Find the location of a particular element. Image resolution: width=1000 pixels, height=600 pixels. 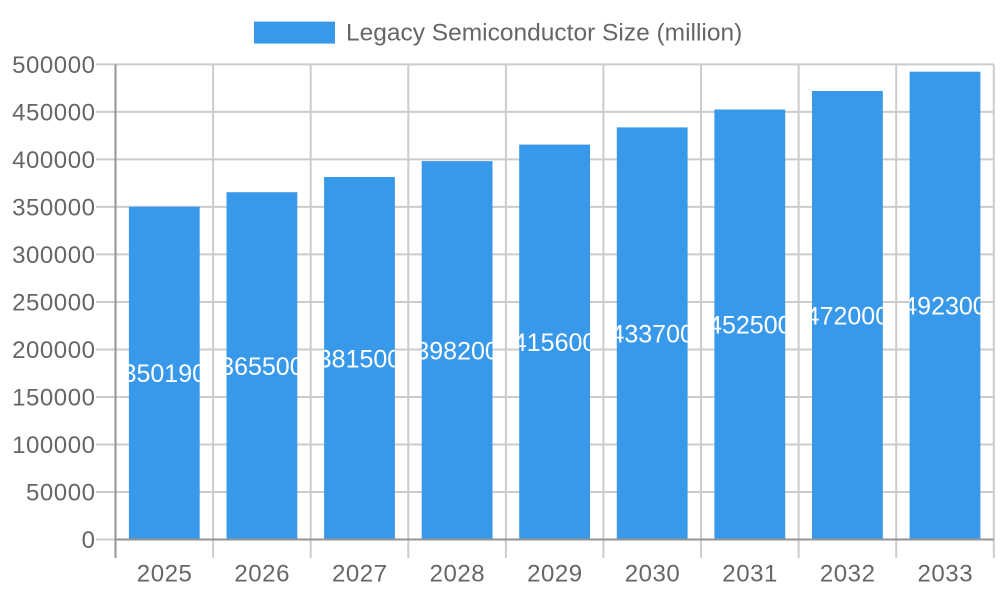

svg-text: 398200 is located at coordinates (456, 351).